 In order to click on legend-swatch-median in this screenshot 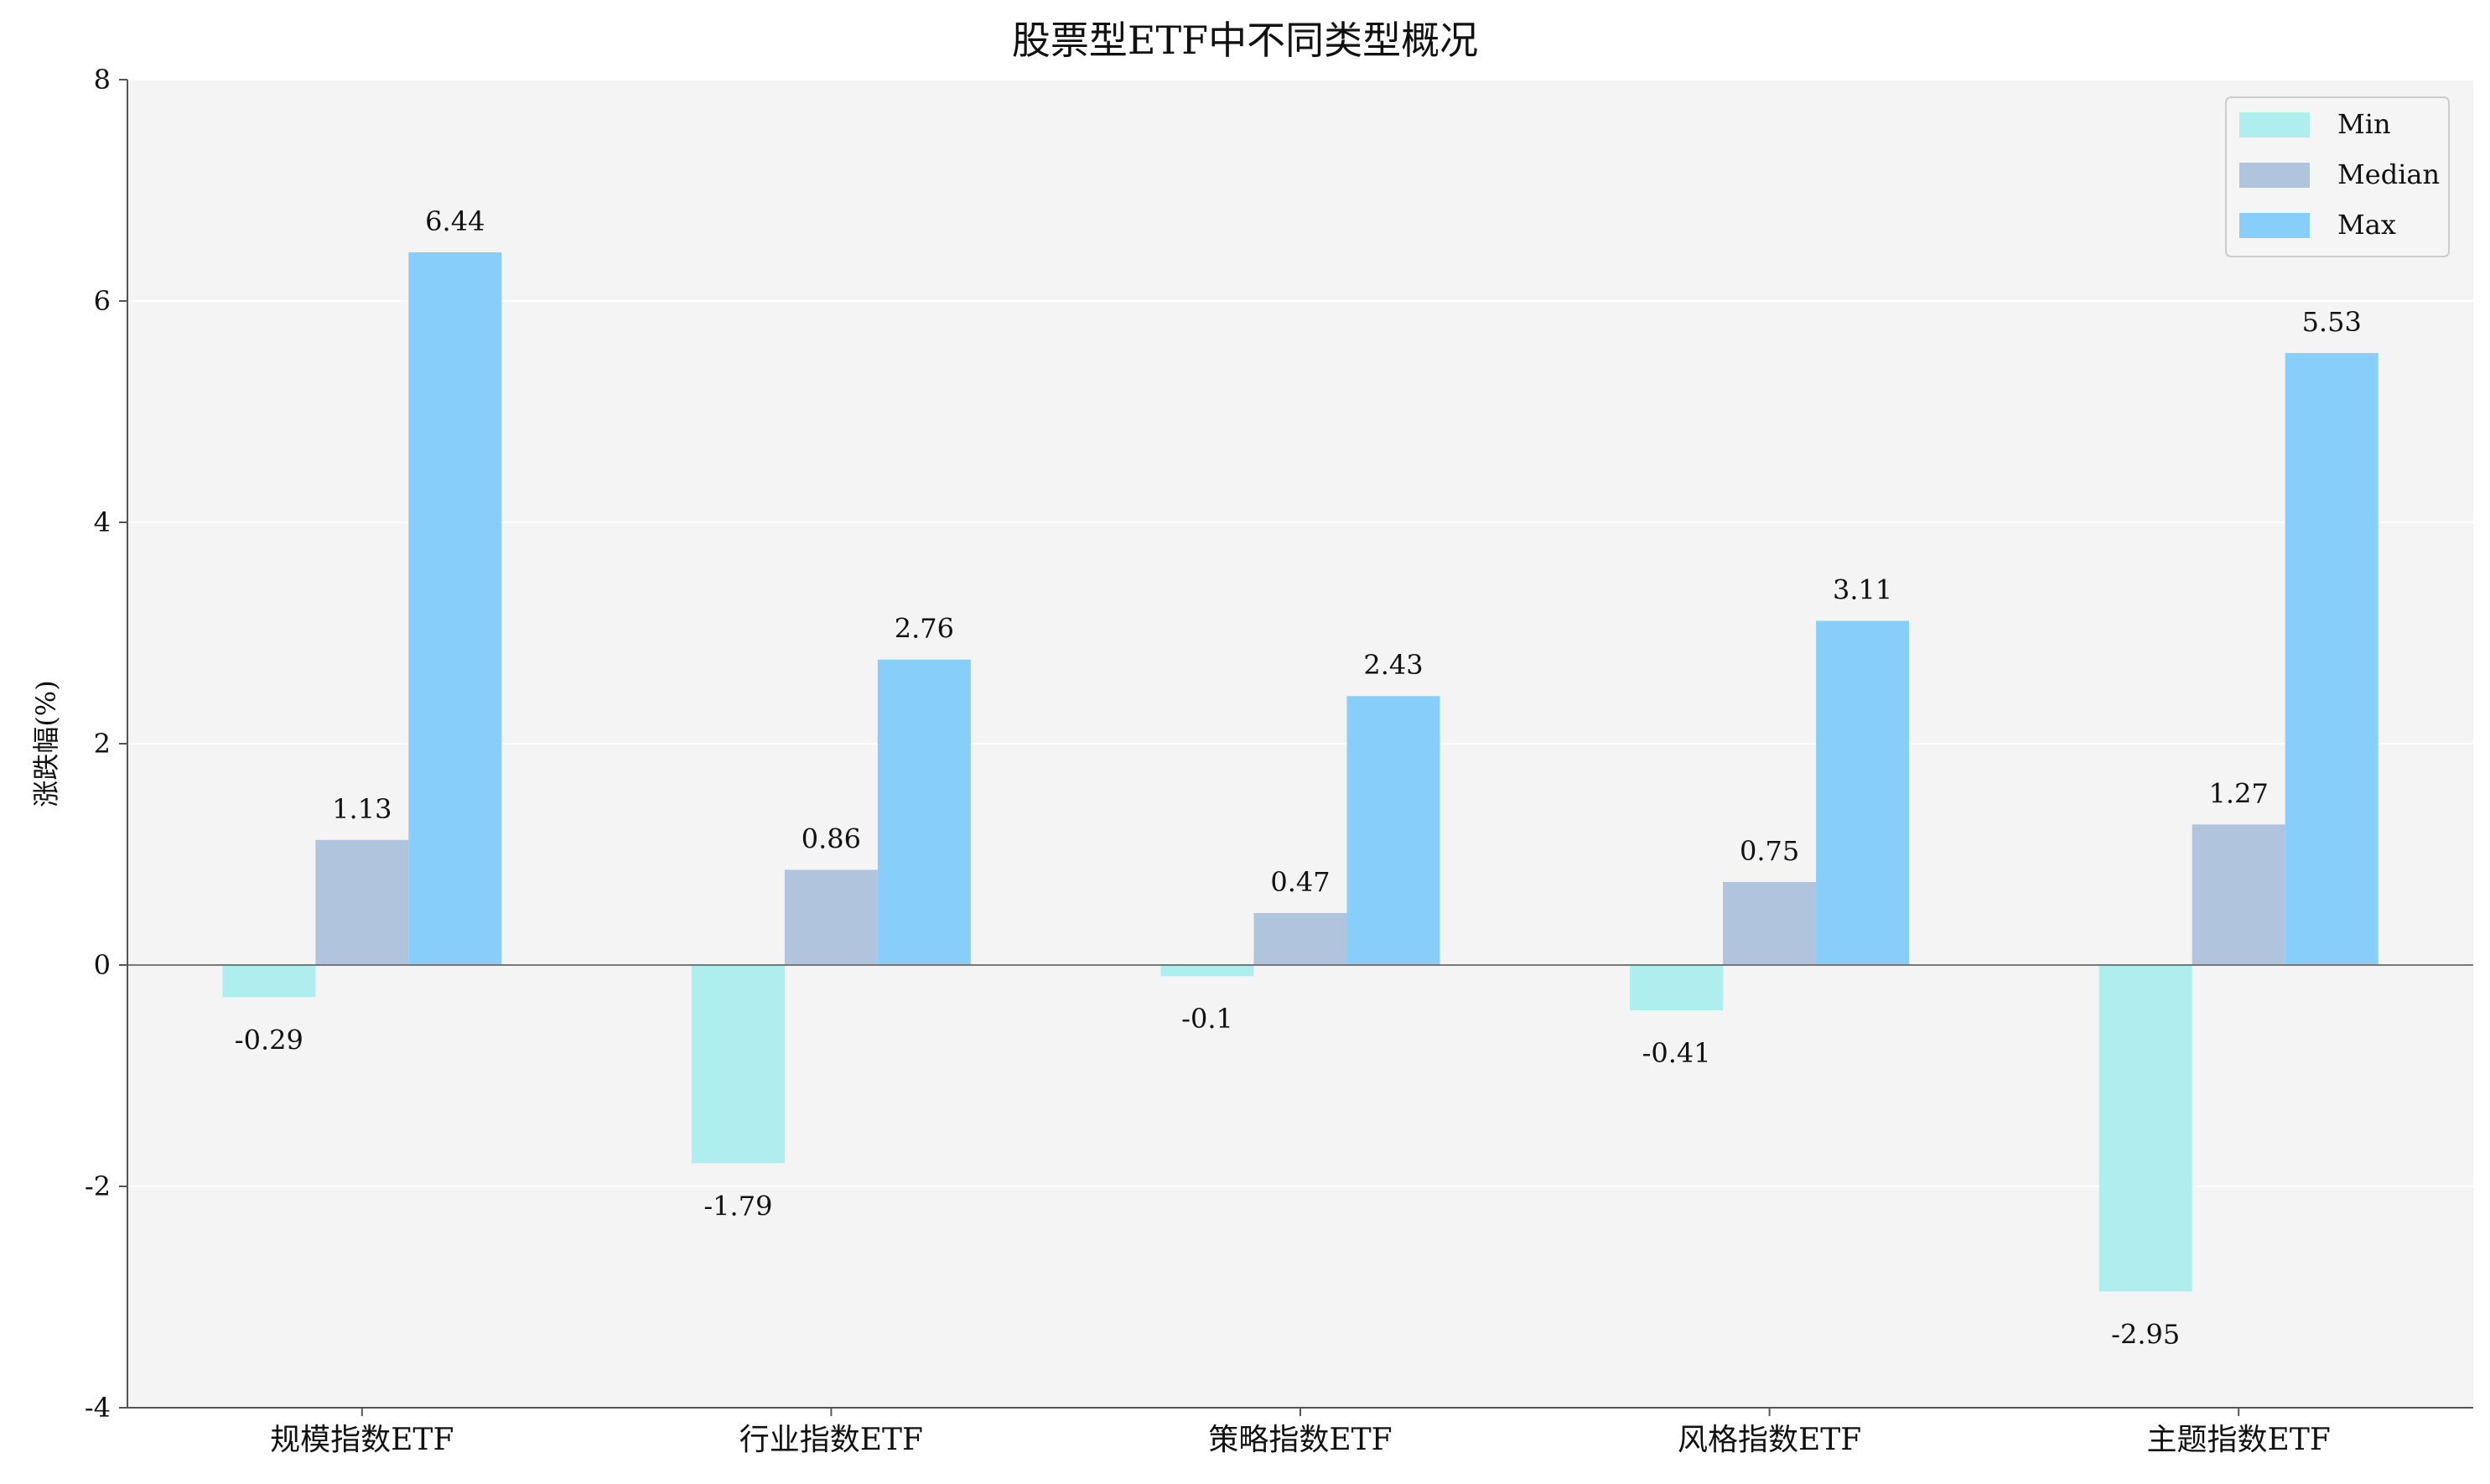, I will do `click(2274, 175)`.